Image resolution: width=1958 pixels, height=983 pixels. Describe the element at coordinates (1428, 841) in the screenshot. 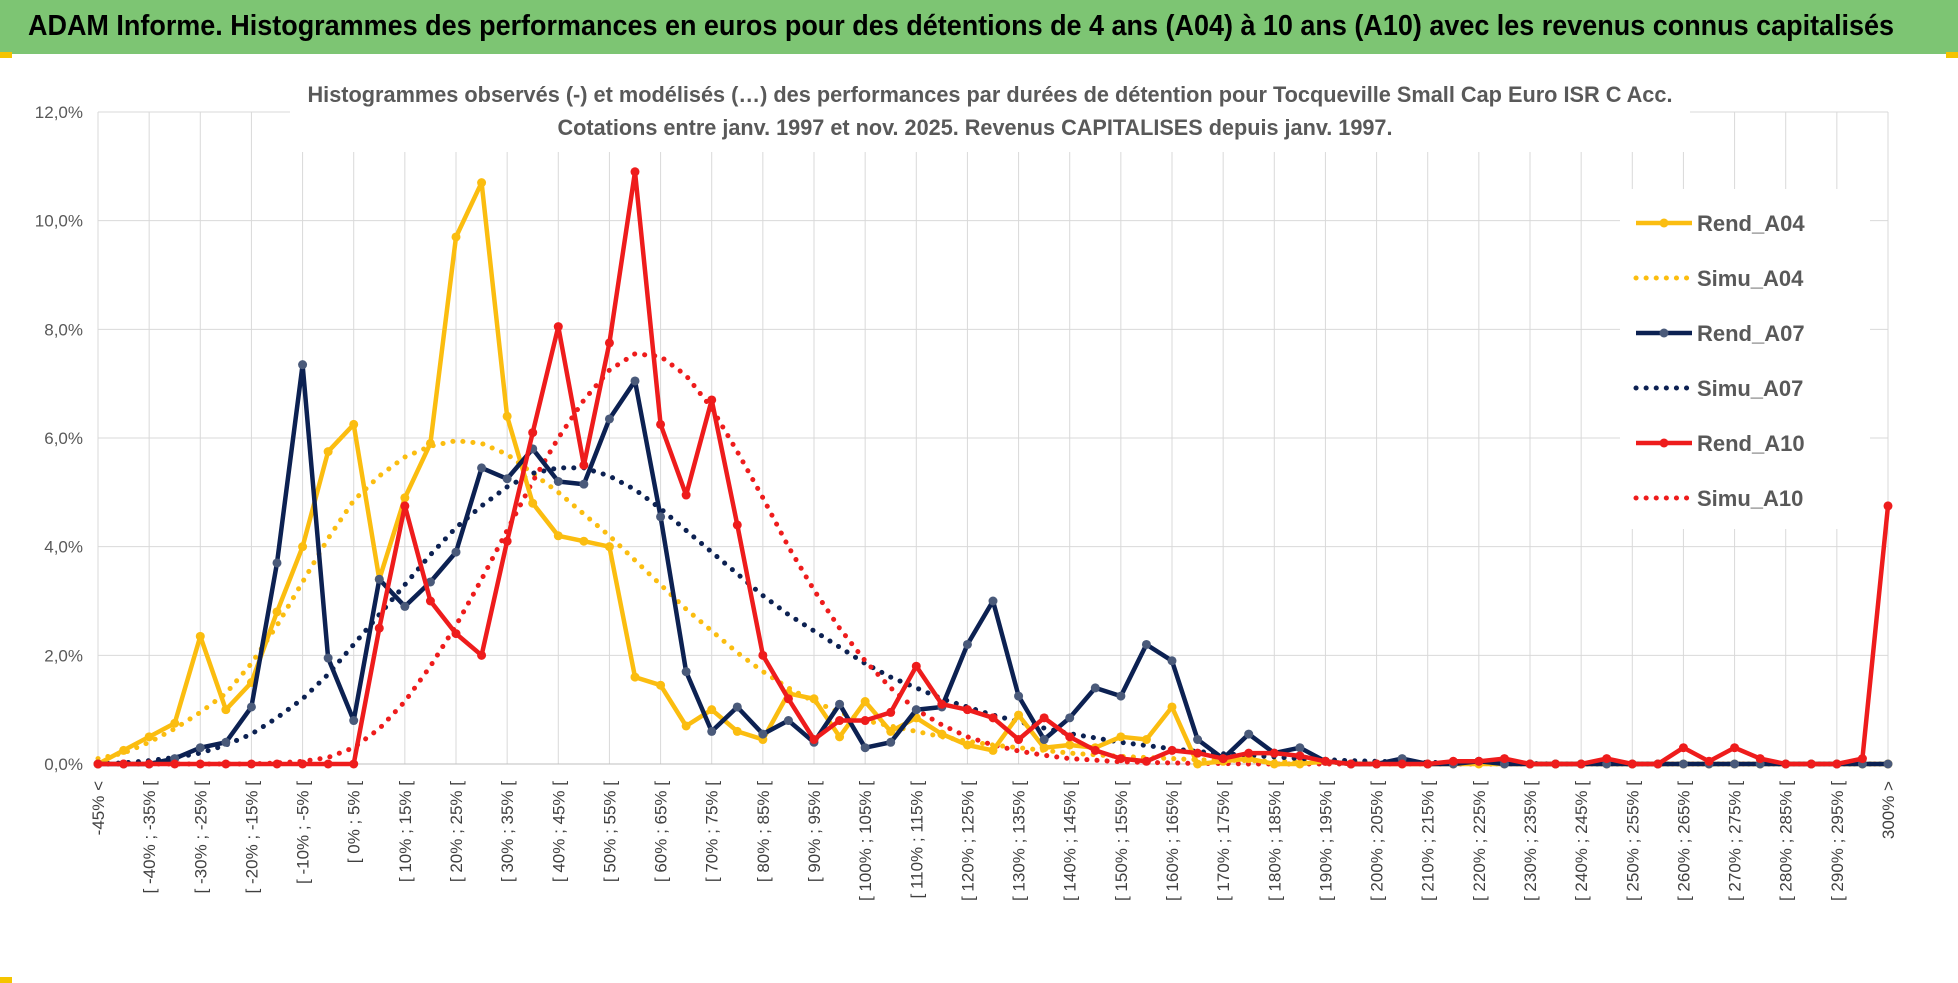

I see `x-tick-label: [ 210% ; 215% [` at that location.